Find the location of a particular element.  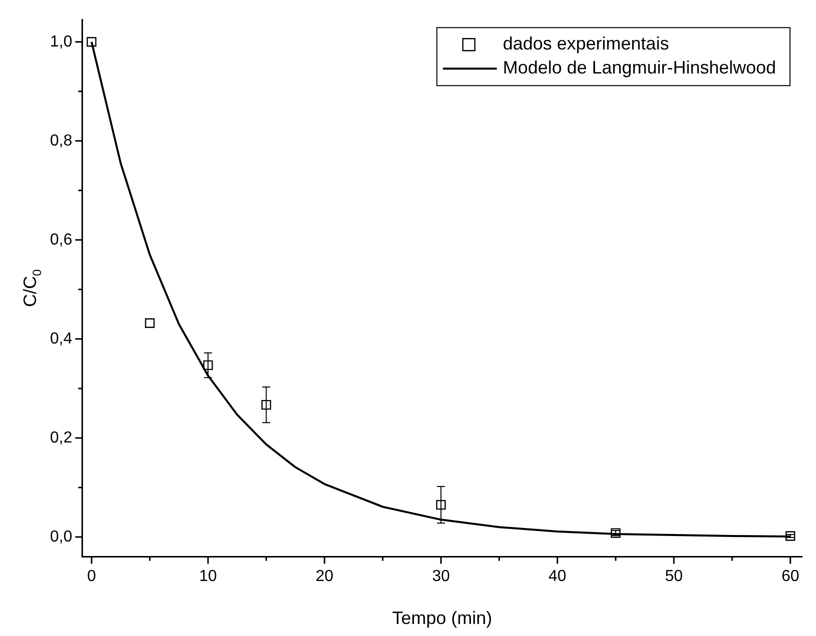

x-tick-label: 60 is located at coordinates (790, 576).